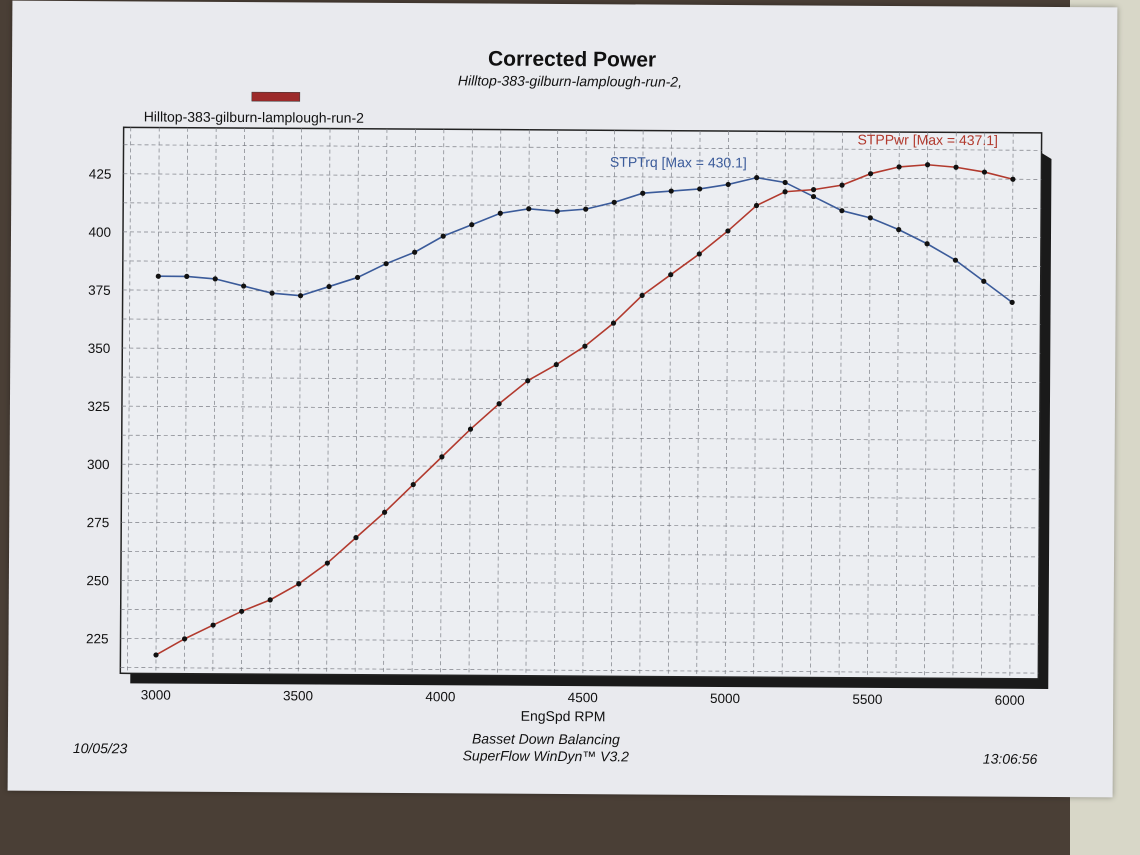  I want to click on y-tick-label: 250, so click(97, 580).